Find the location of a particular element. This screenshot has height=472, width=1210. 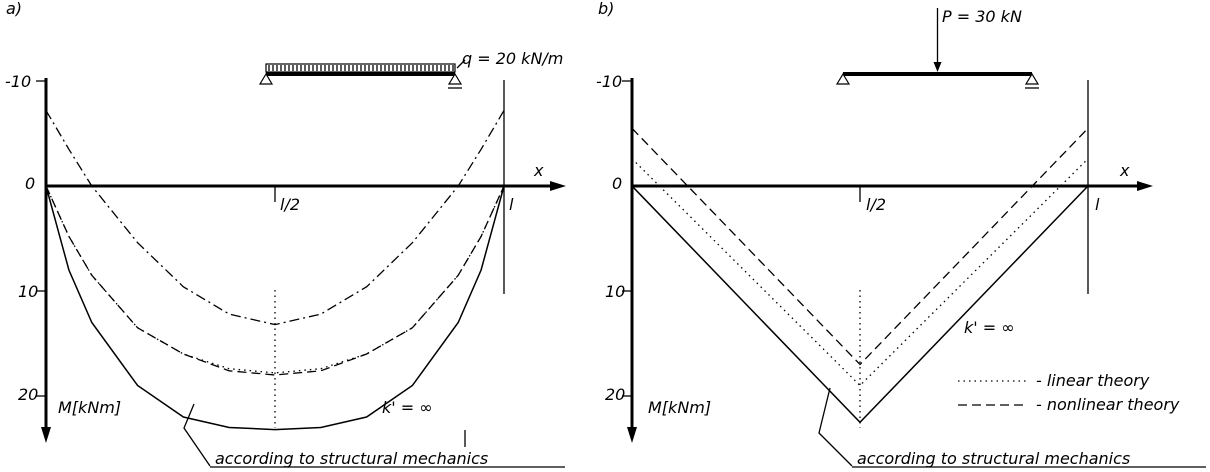

load-label: P = 30 kN is located at coordinates (982, 16).